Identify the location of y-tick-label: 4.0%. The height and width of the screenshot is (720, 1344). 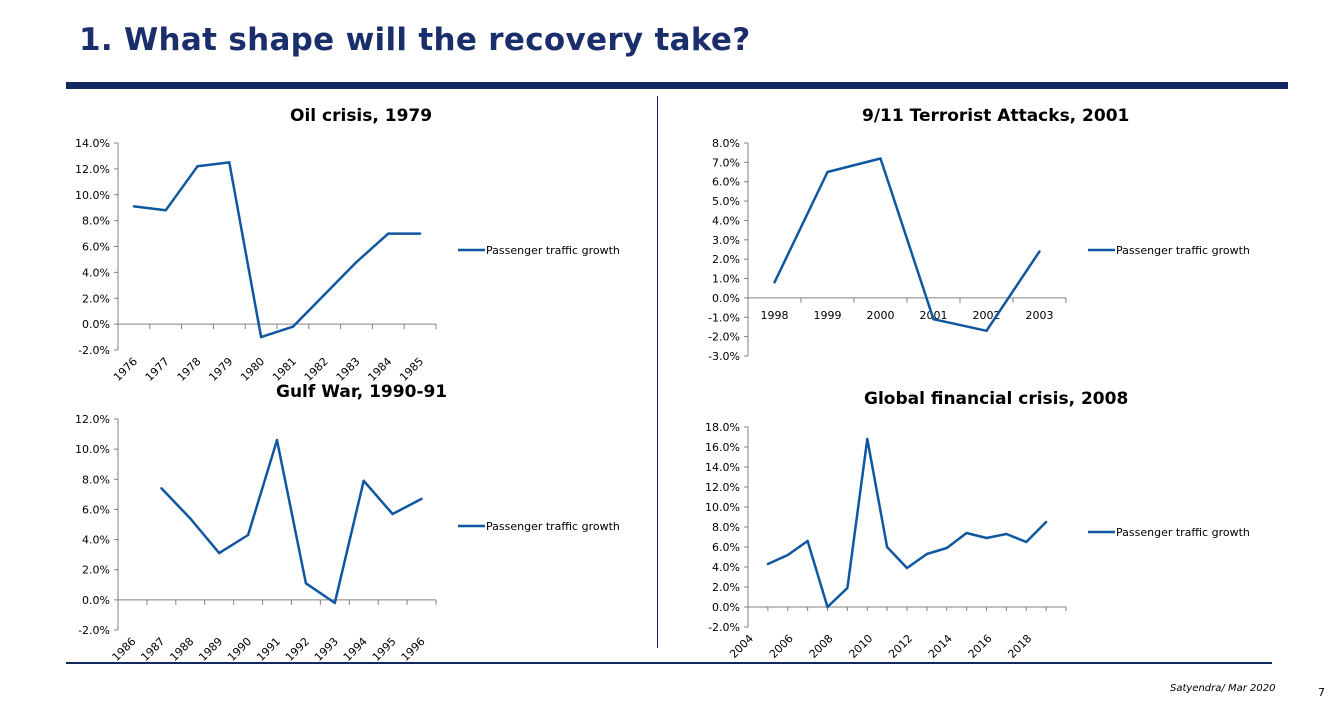
(726, 220).